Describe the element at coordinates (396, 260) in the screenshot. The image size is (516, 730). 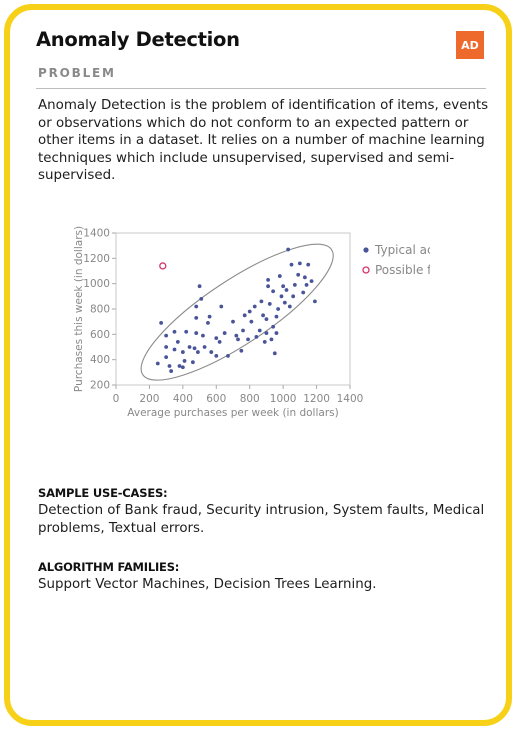
I see `chart-legend: Typical activity Possible fraud` at that location.